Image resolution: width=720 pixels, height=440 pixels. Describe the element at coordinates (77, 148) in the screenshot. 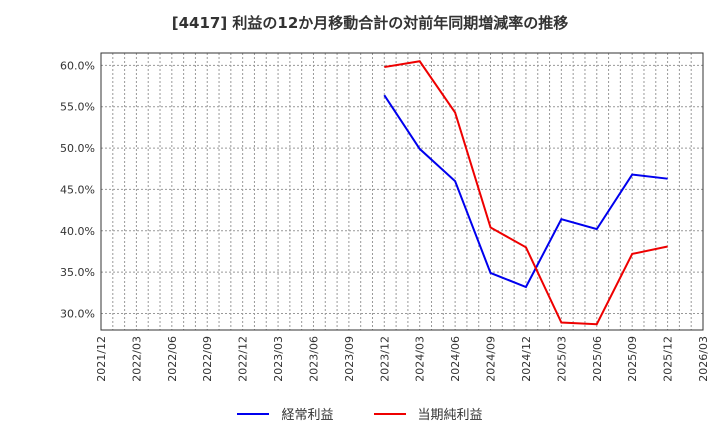

I see `svg-text: 50.0%` at that location.